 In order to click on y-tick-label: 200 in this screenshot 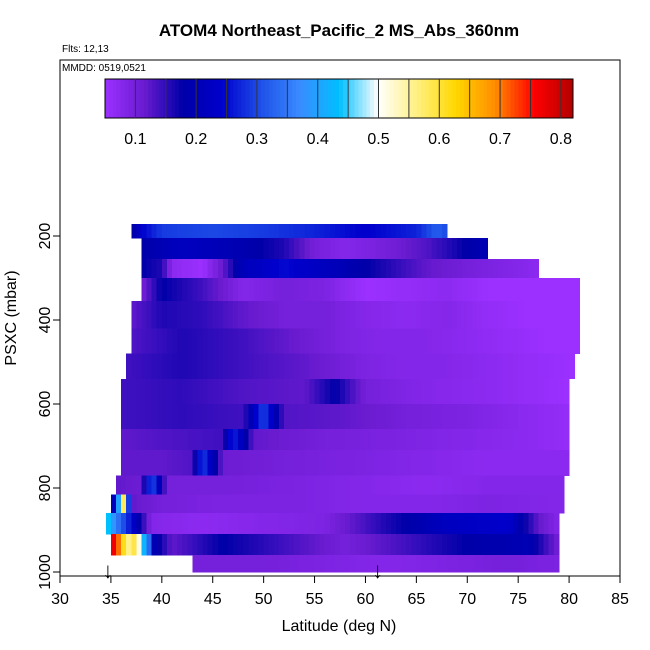, I will do `click(45, 236)`.